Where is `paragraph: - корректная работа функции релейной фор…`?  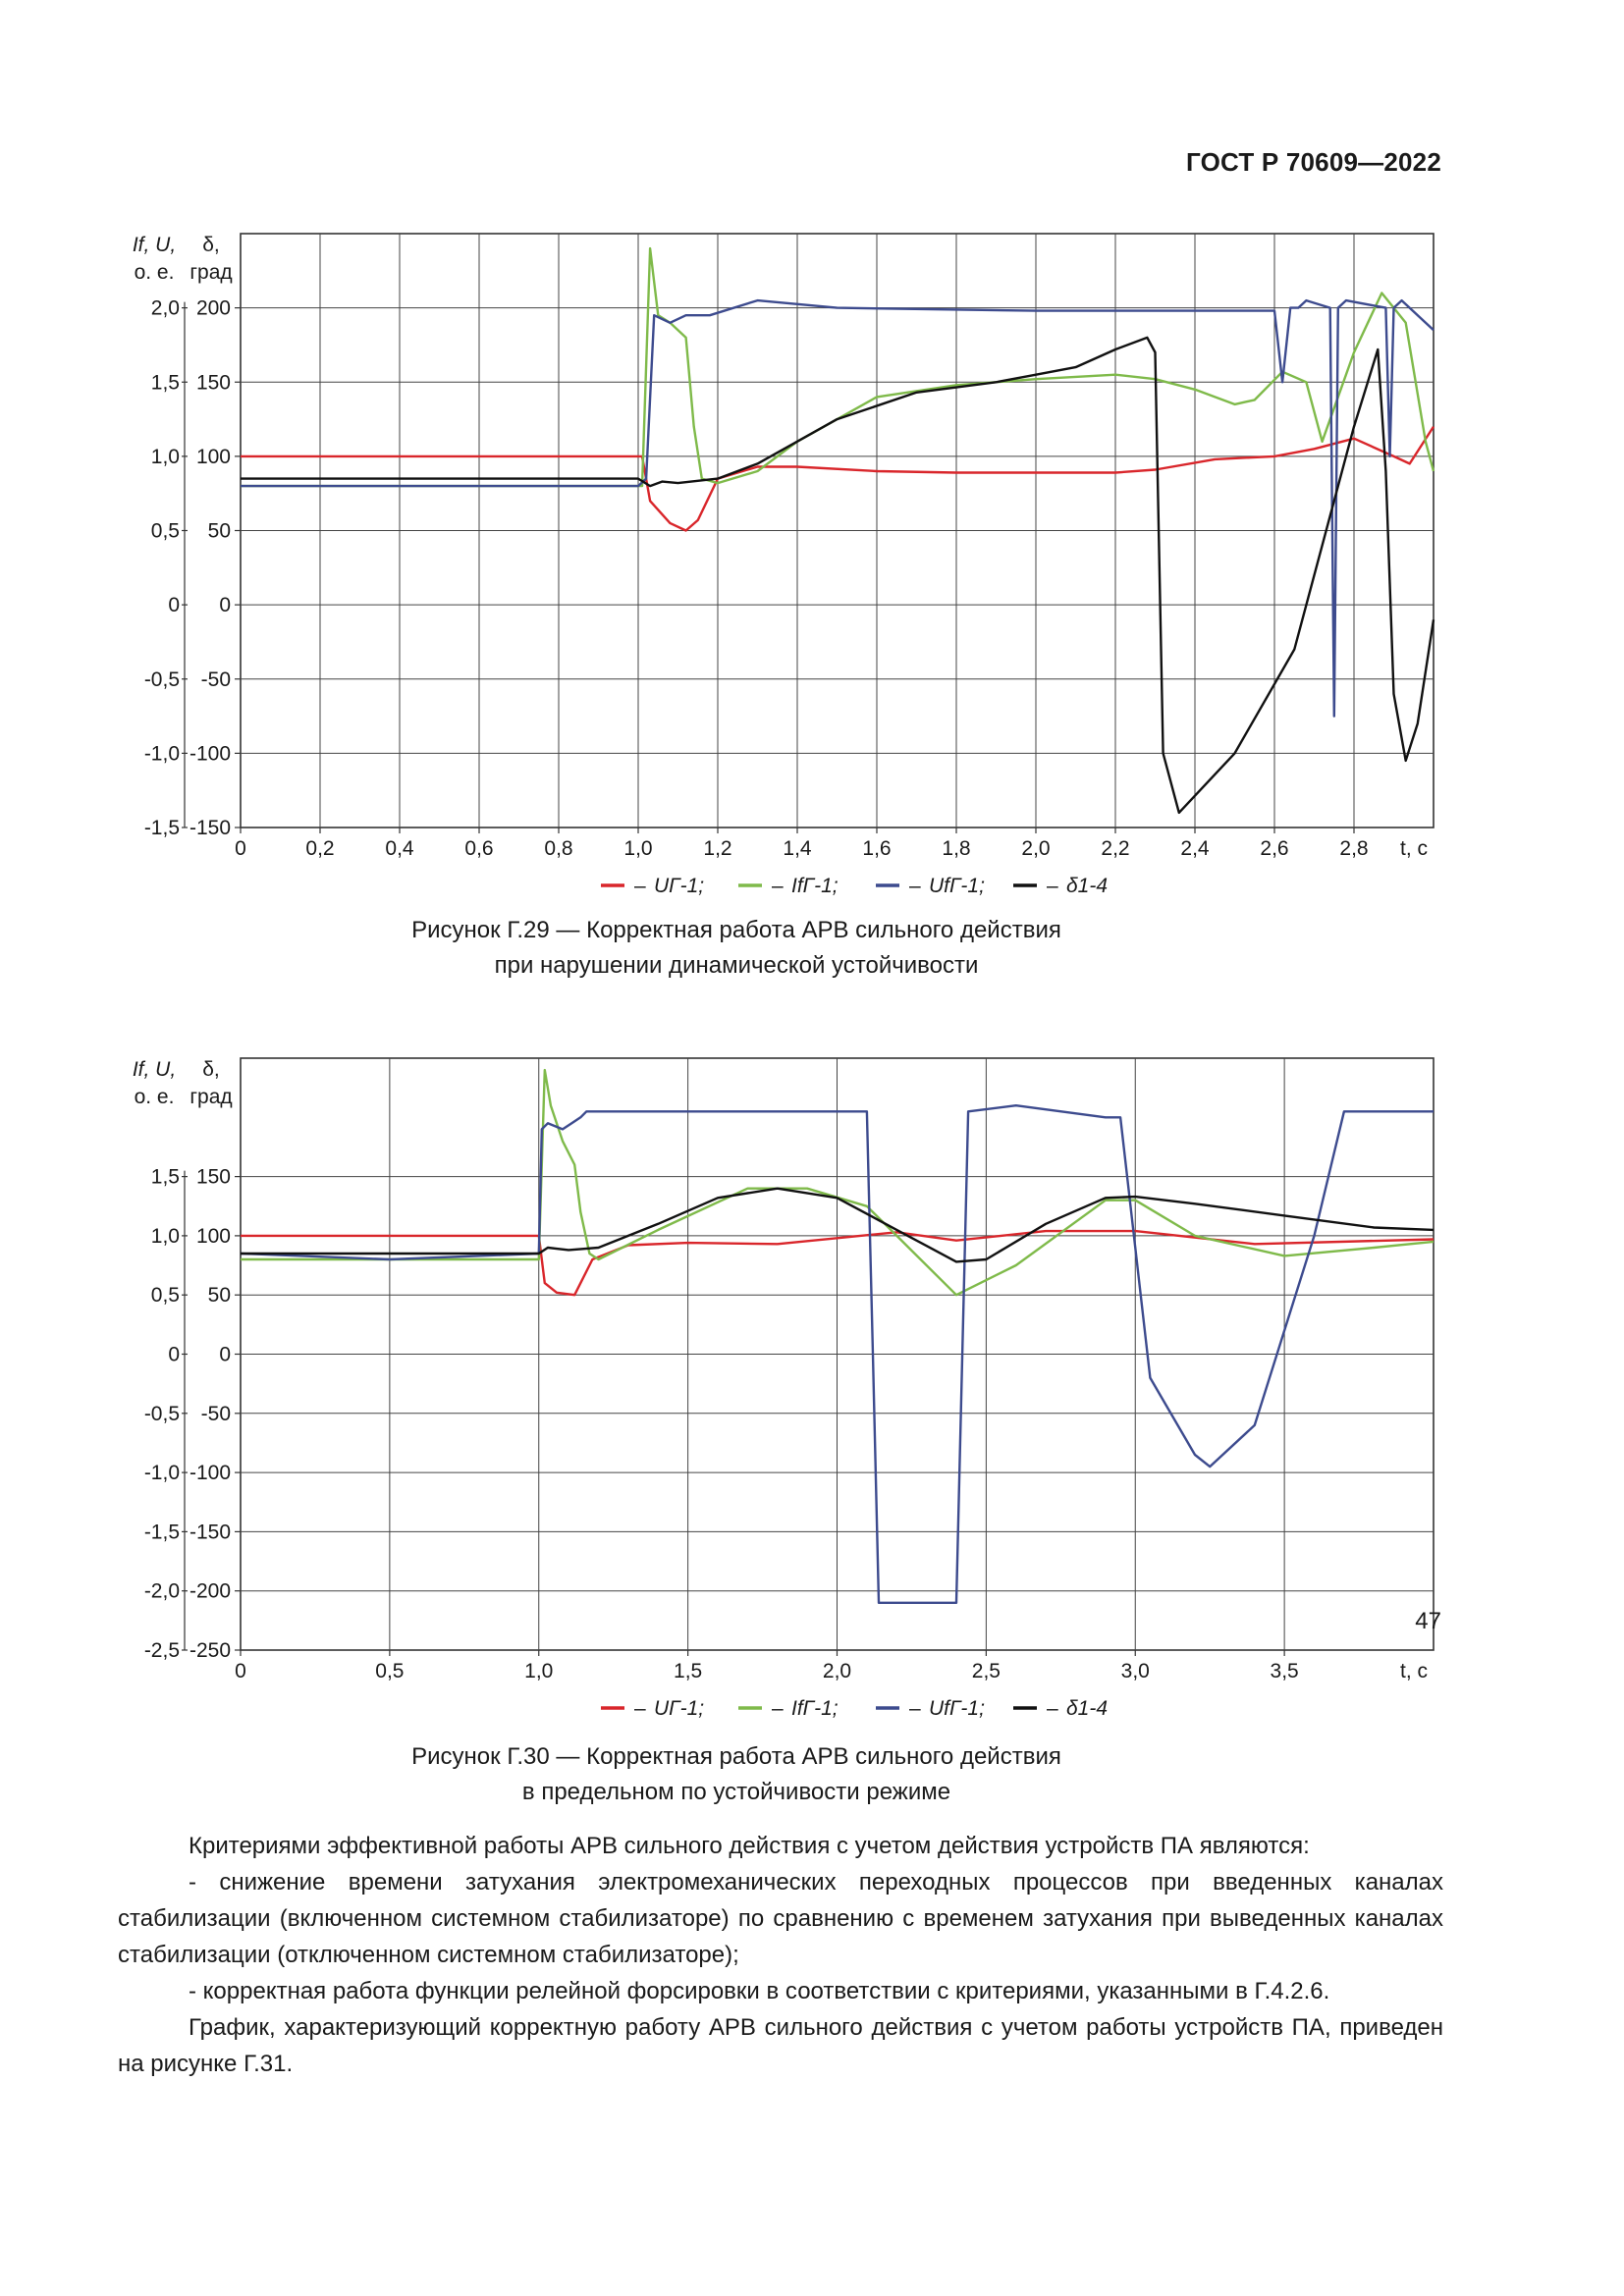
paragraph: - корректная работа функции релейной фор… is located at coordinates (759, 1991).